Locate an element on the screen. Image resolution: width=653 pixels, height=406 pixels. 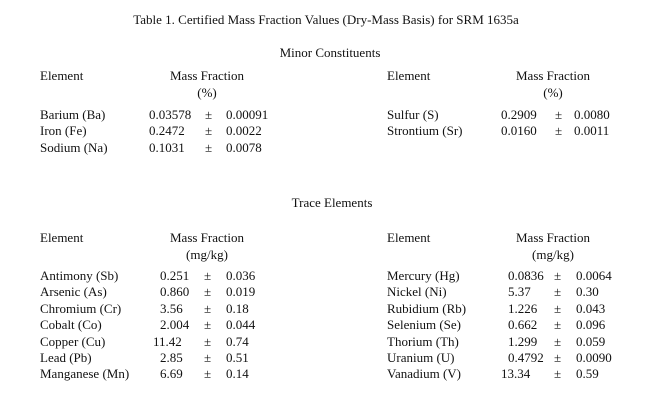
cell-value: 0.251 is located at coordinates (175, 275).